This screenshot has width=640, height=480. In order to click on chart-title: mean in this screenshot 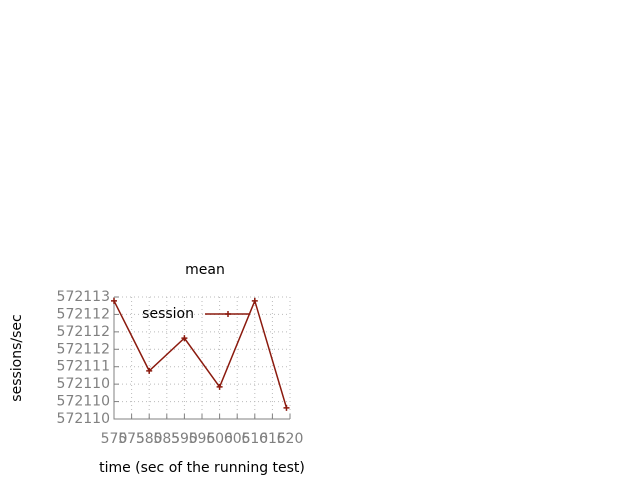, I will do `click(205, 270)`.